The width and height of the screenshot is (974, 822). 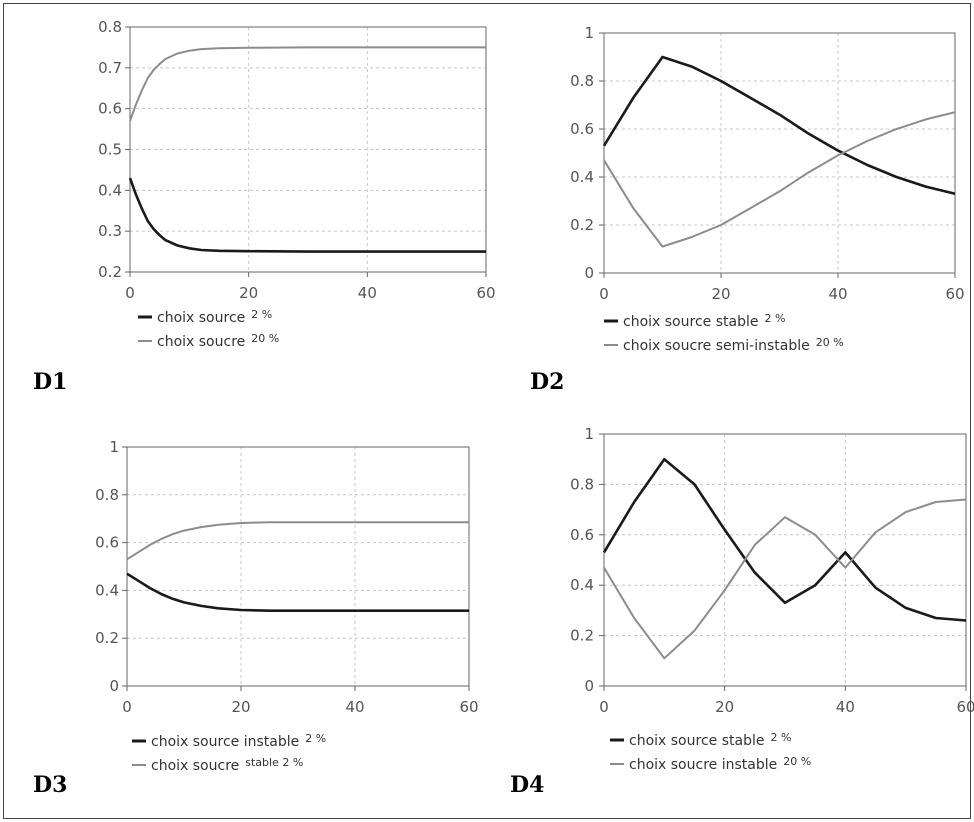 I want to click on panel-label-d3: D3, so click(x=50, y=785).